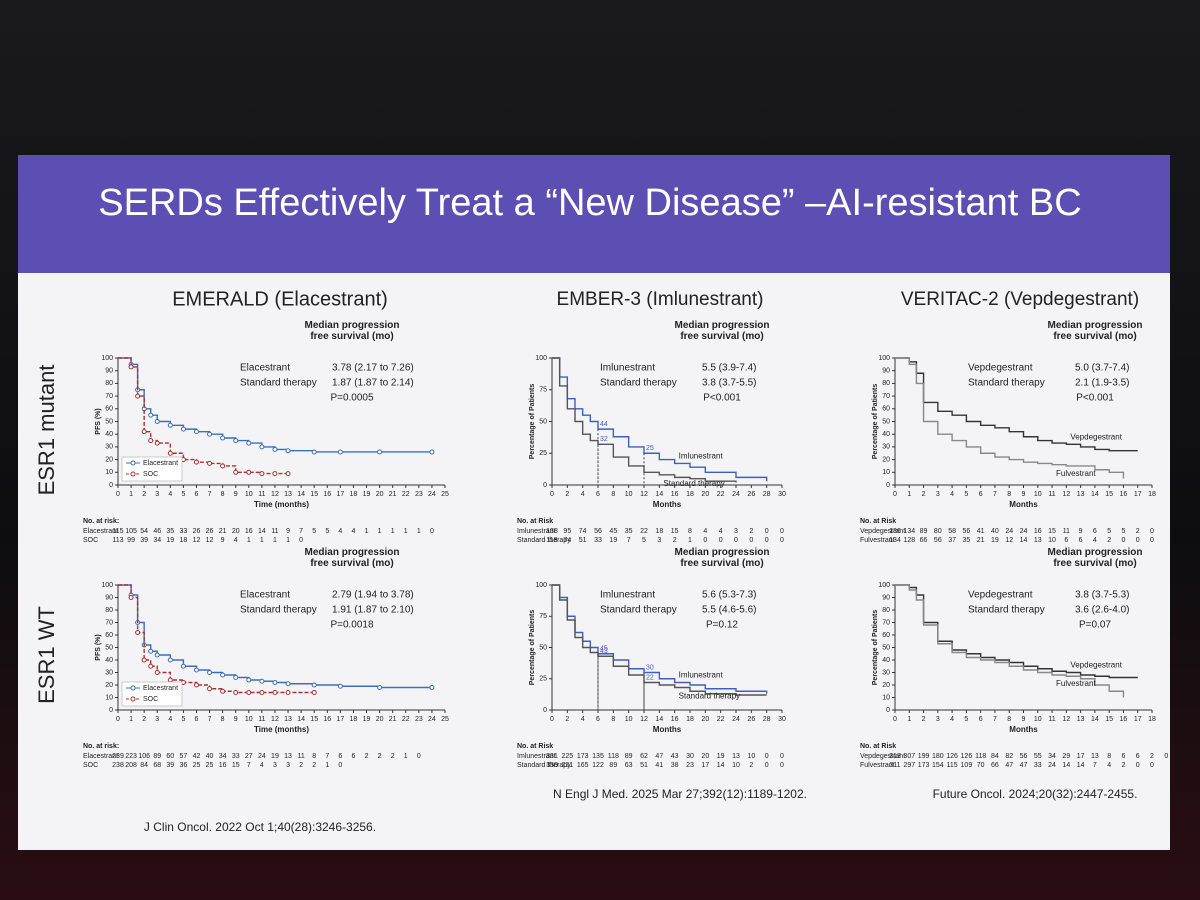  Describe the element at coordinates (924, 540) in the screenshot. I see `at-risk-count: 66` at that location.